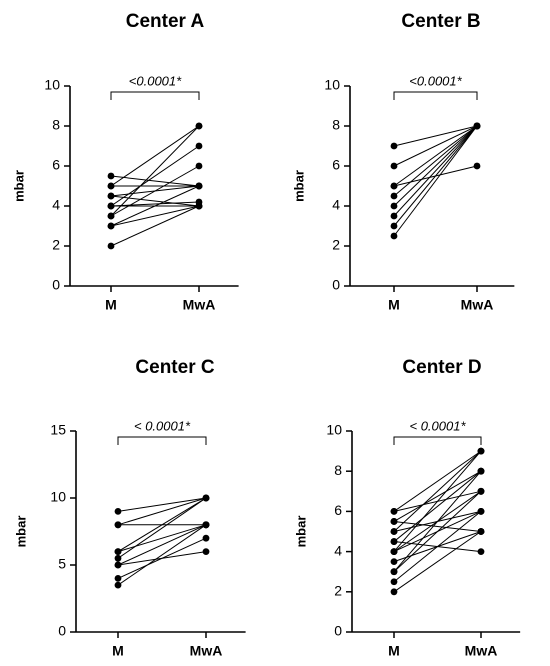 The image size is (550, 666). Describe the element at coordinates (338, 591) in the screenshot. I see `y-tick-label: 2` at that location.